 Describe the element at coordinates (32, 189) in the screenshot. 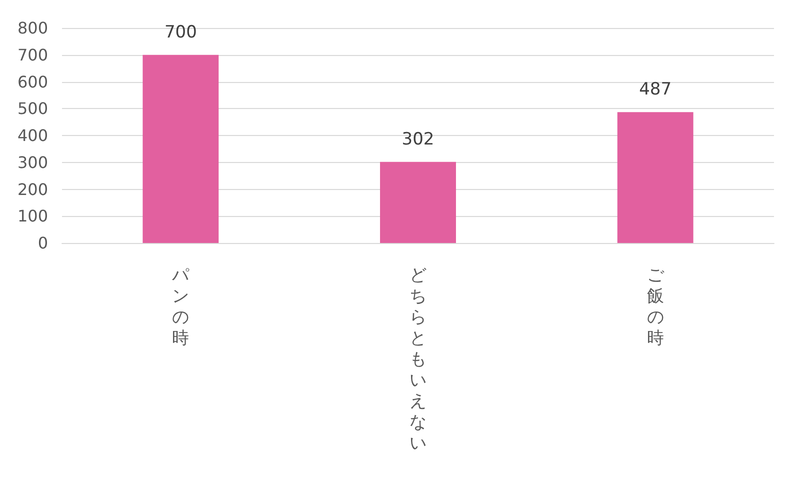

I see `y-tick-label: 200` at that location.